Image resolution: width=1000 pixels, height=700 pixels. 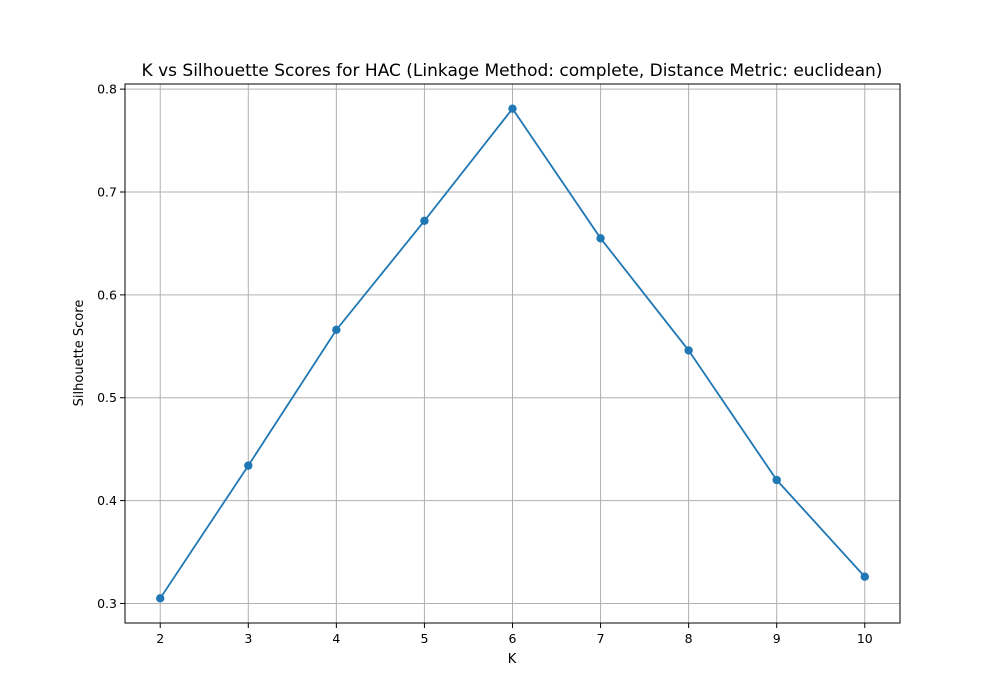 What do you see at coordinates (107, 192) in the screenshot?
I see `y-tick-label: 0.7` at bounding box center [107, 192].